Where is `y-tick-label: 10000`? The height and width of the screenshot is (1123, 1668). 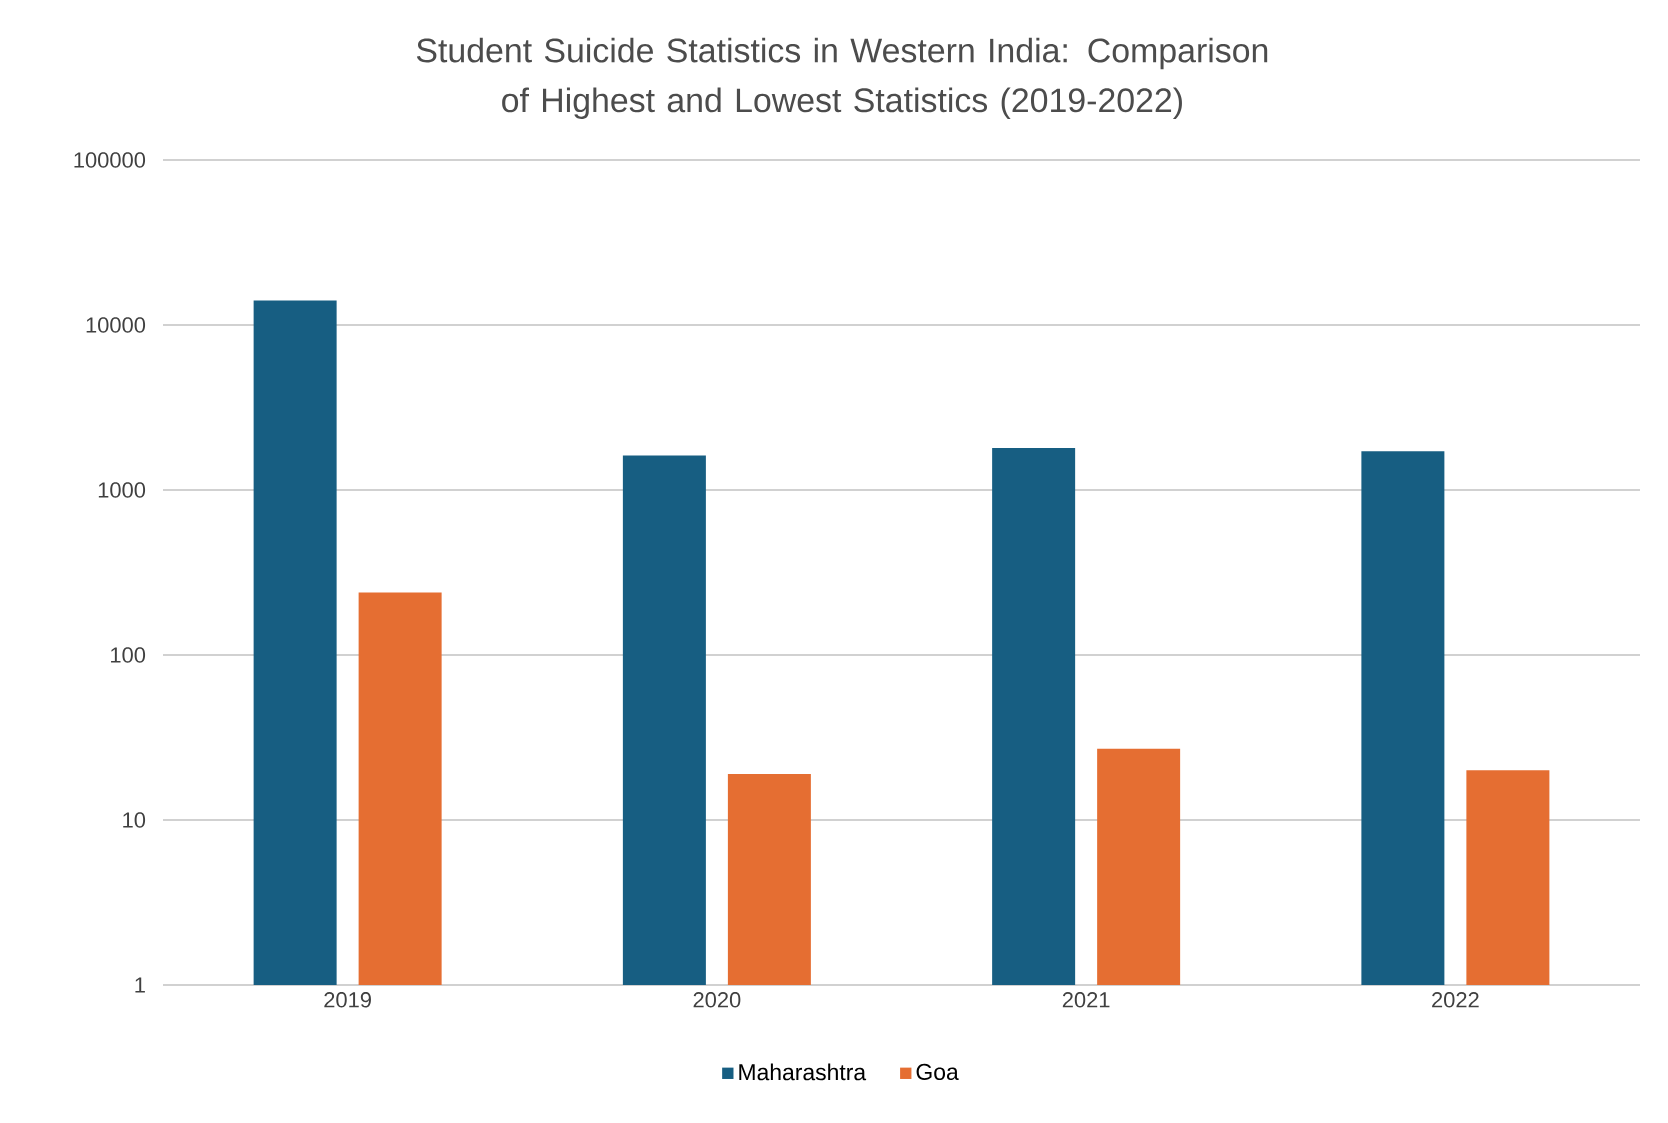
y-tick-label: 10000 is located at coordinates (116, 325).